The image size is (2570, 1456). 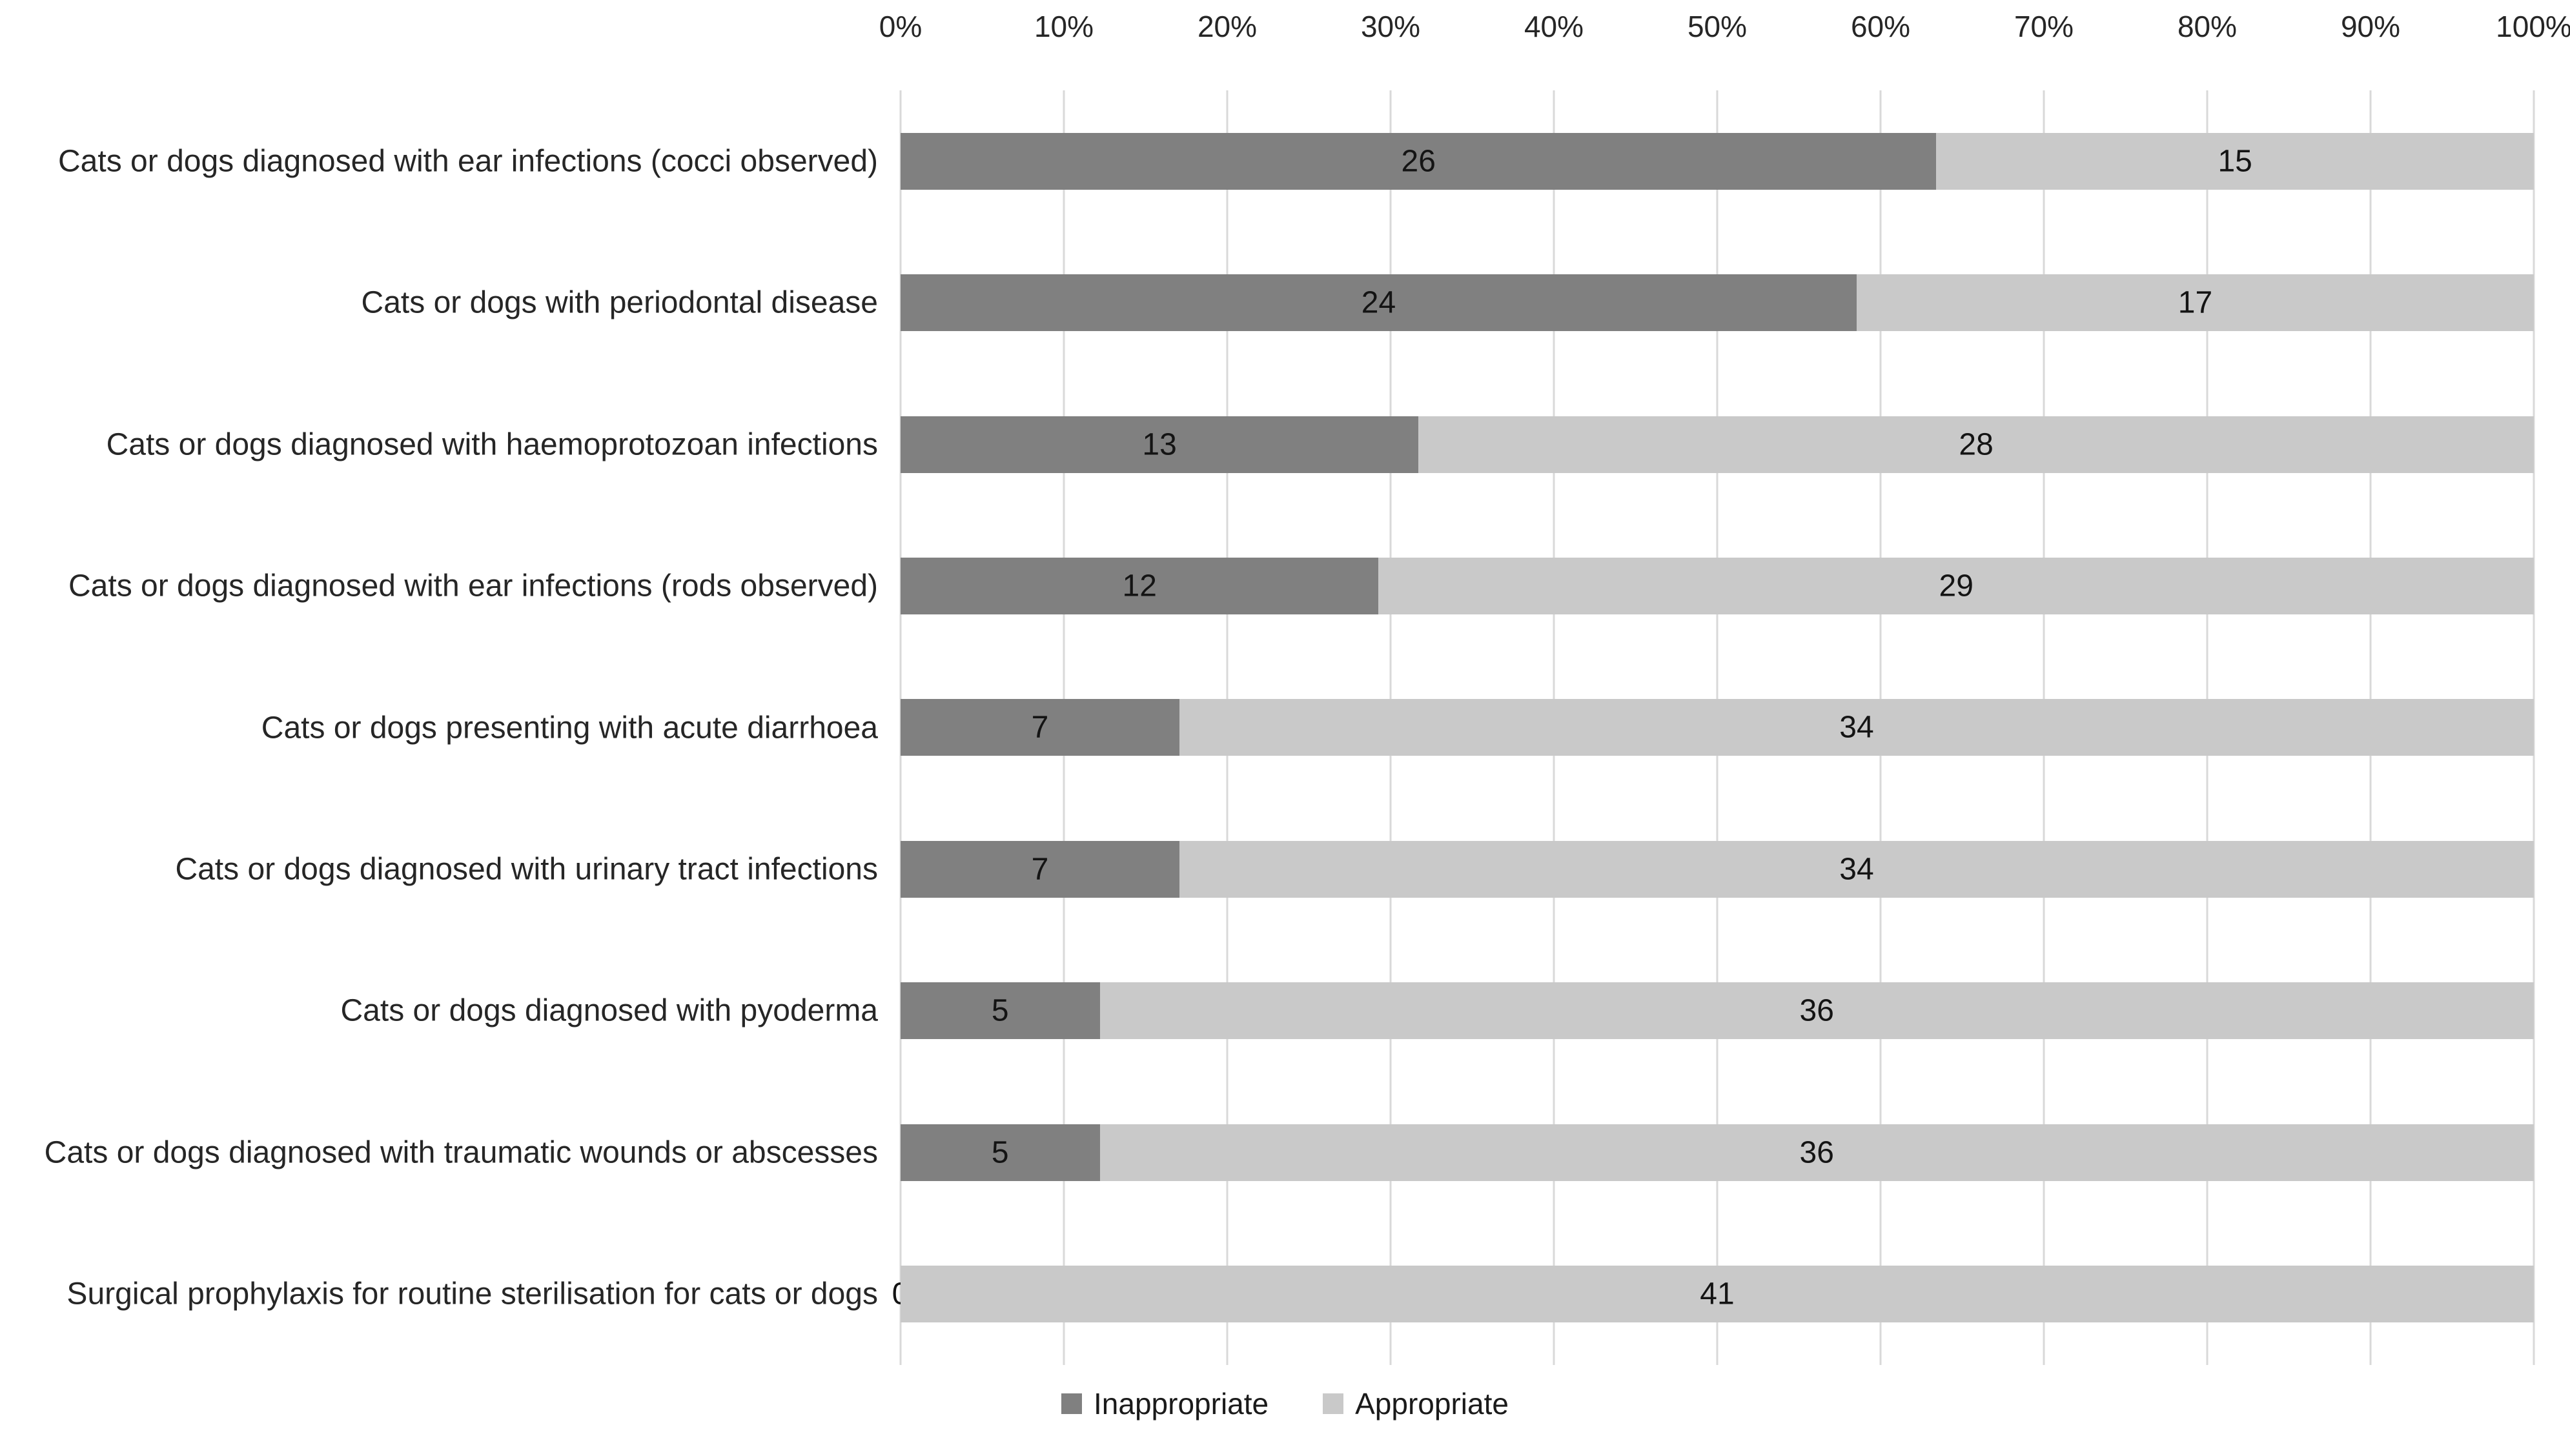 I want to click on bar-segment-inappropriate: 24, so click(x=1379, y=303).